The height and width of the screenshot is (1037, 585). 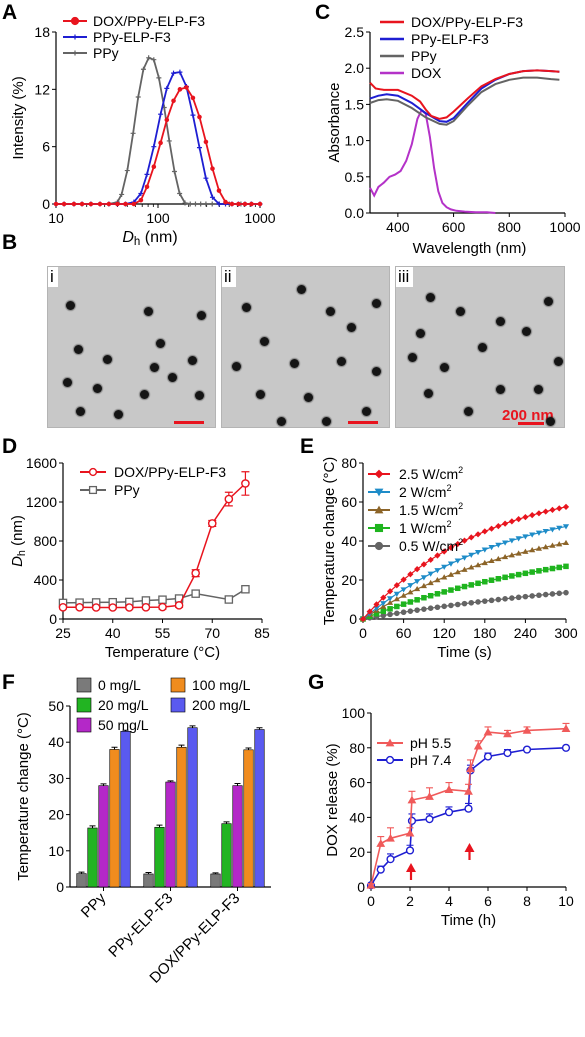 What do you see at coordinates (42, 32) in the screenshot?
I see `chart-a-ytick-label: 18` at bounding box center [42, 32].